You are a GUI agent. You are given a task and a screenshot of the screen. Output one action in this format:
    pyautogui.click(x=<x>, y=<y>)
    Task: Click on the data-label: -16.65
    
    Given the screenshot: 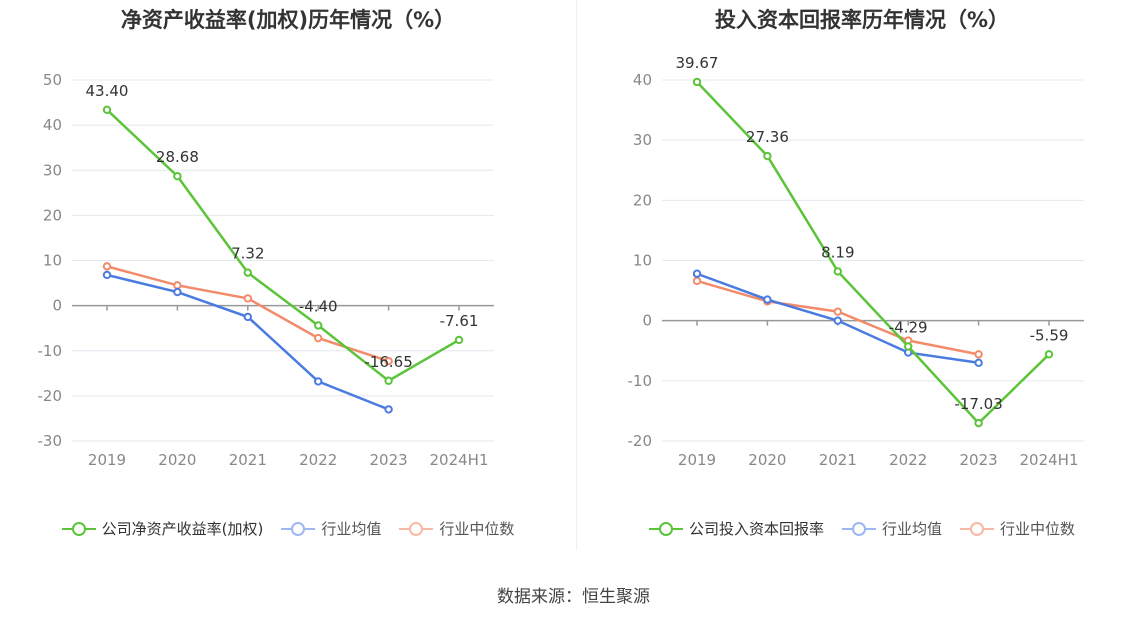 What is the action you would take?
    pyautogui.click(x=388, y=362)
    